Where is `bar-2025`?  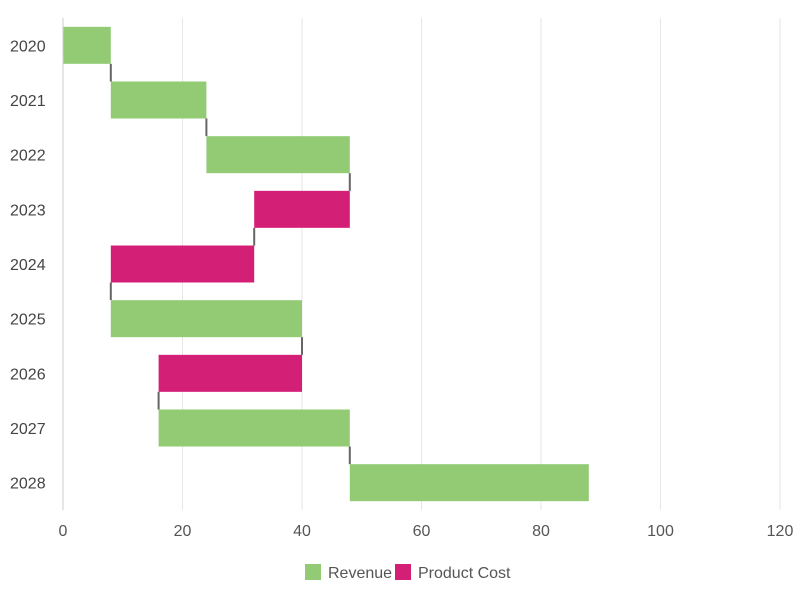 bar-2025 is located at coordinates (206, 319).